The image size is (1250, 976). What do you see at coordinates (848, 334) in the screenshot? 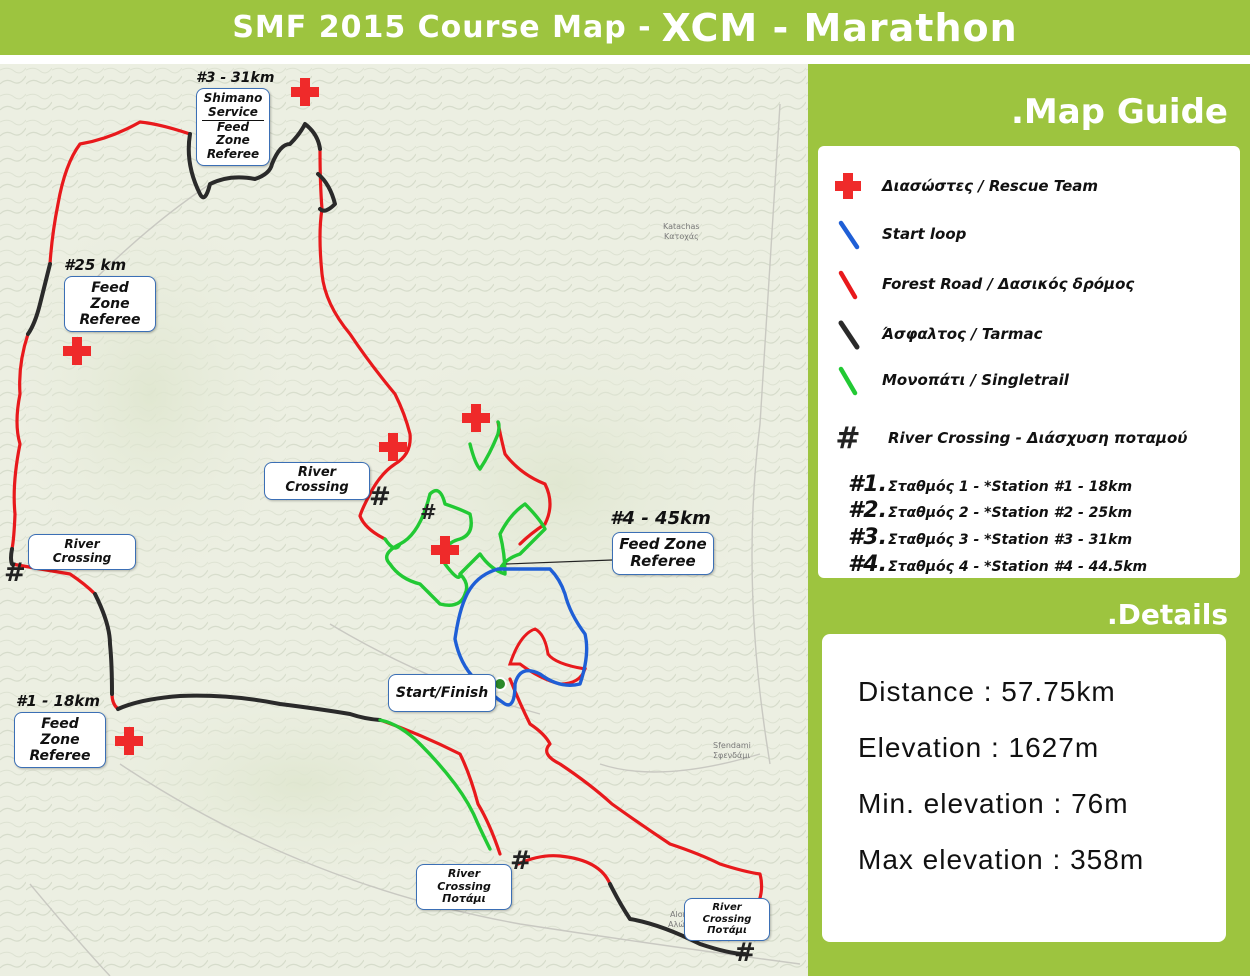
I see `black-line-icon` at bounding box center [848, 334].